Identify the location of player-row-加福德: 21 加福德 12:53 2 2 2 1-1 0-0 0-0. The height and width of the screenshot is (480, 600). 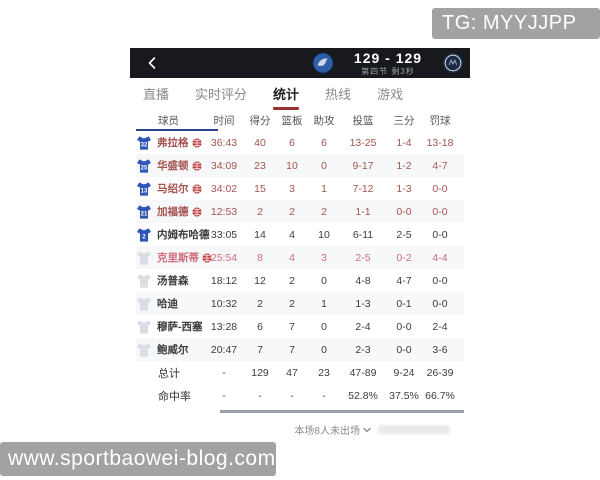
(300, 211).